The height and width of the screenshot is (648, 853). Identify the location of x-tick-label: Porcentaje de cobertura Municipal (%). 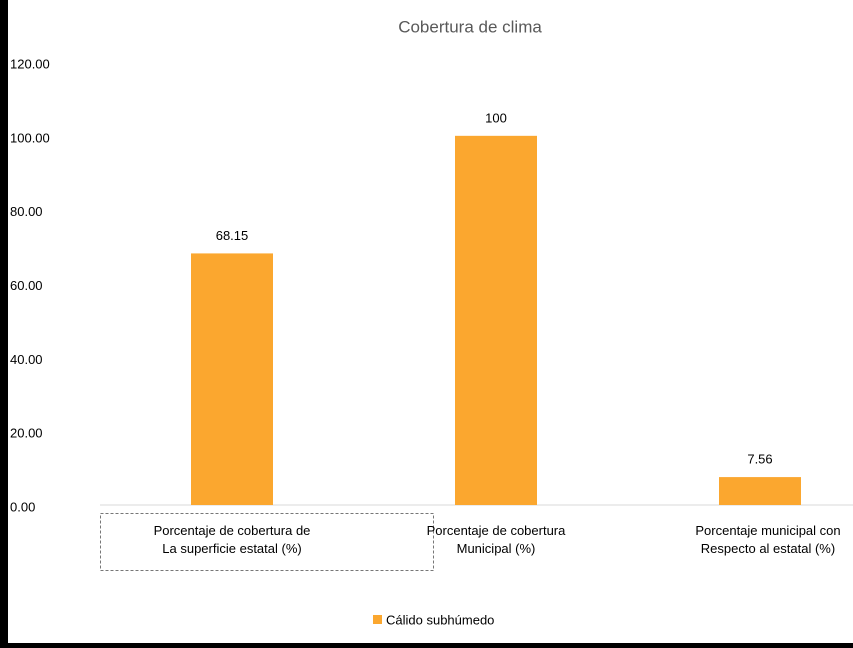
(496, 539).